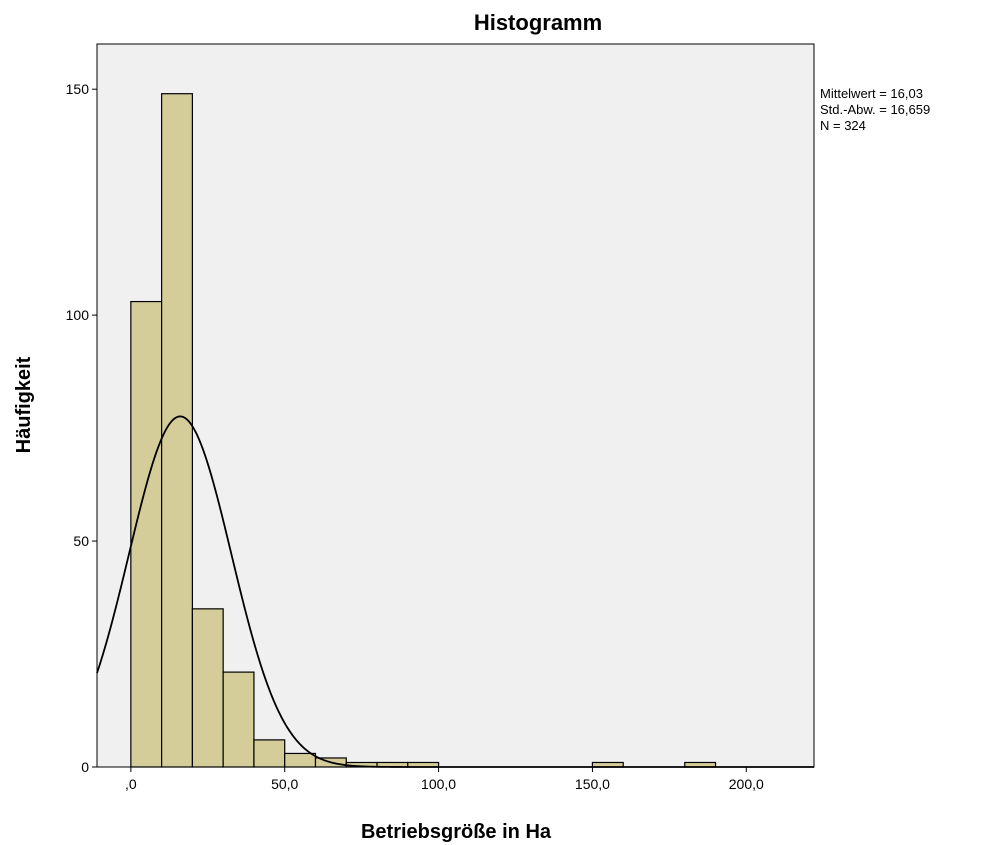  What do you see at coordinates (456, 832) in the screenshot?
I see `x-axis-title: Betriebsgröße in Ha` at bounding box center [456, 832].